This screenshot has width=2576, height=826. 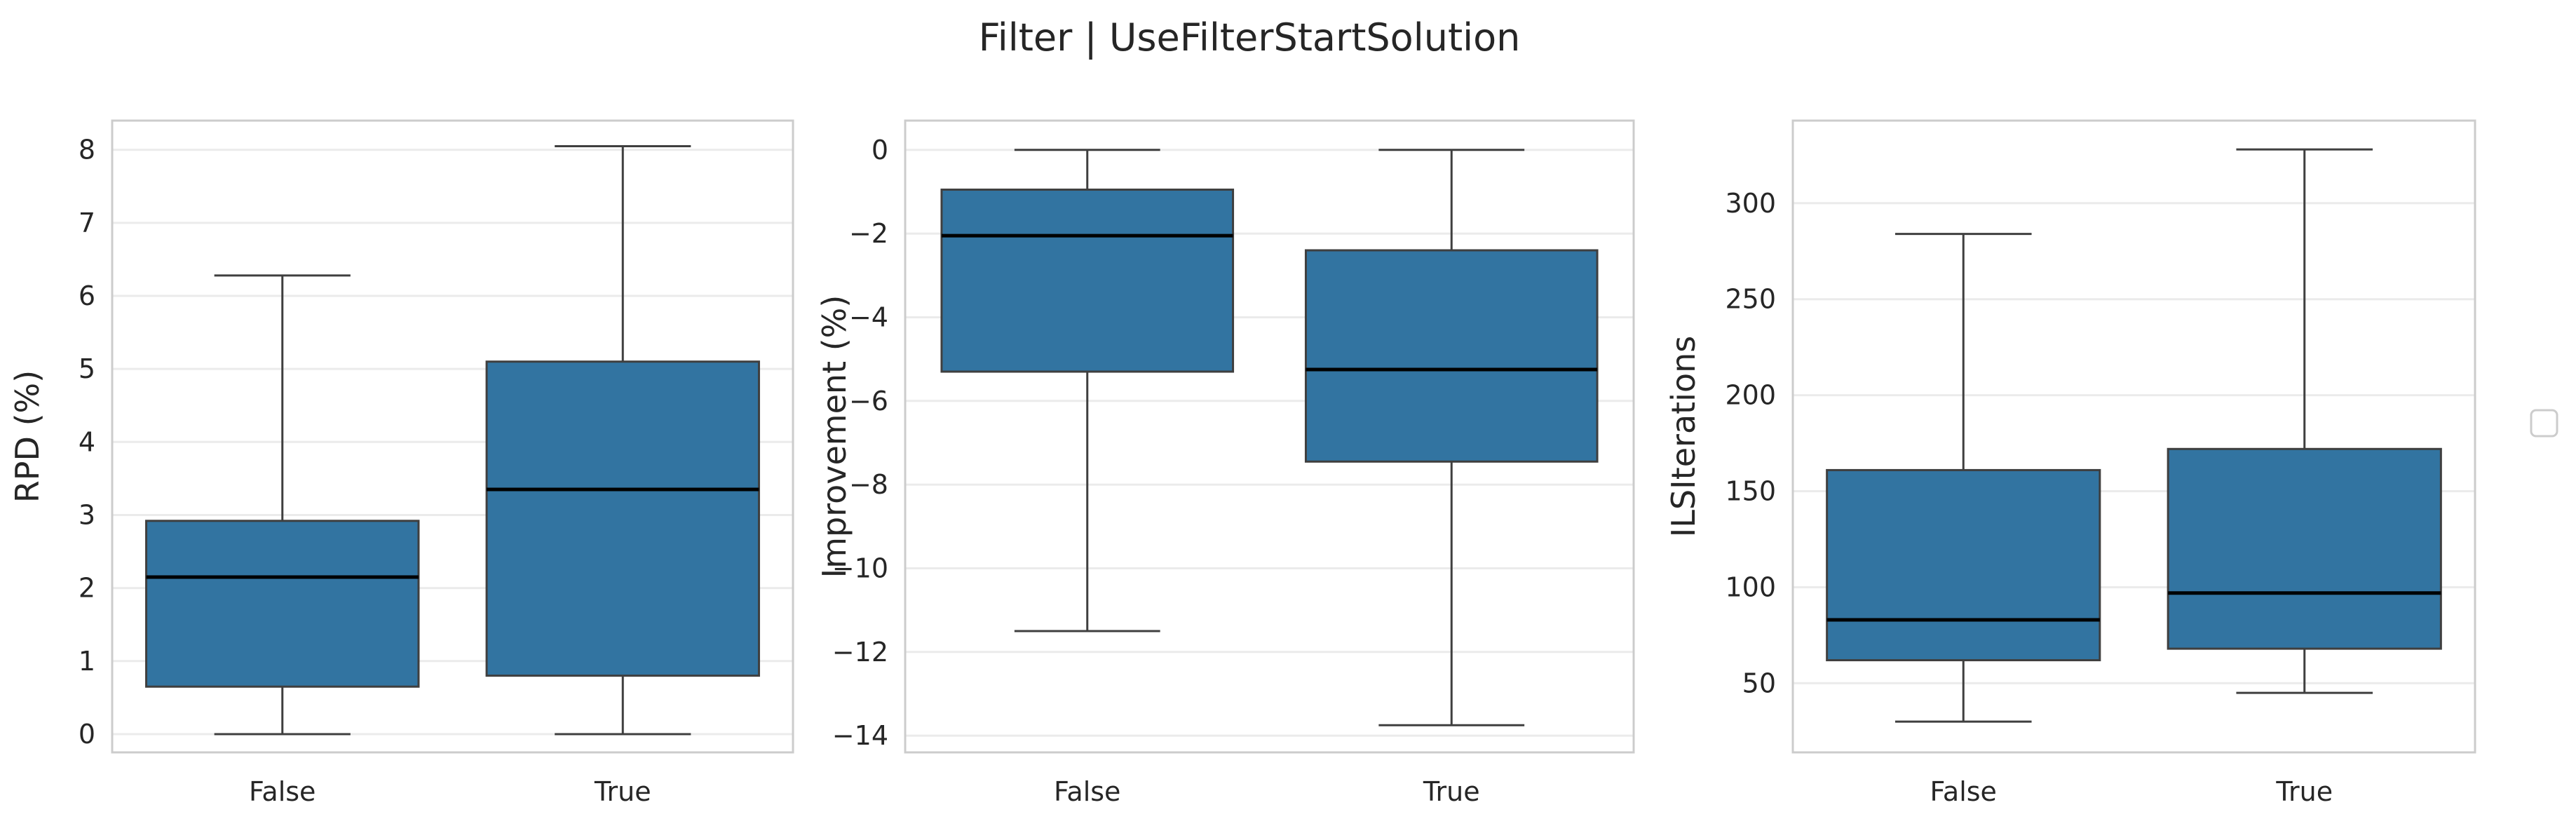 What do you see at coordinates (1759, 683) in the screenshot?
I see `y-tick-label: 50` at bounding box center [1759, 683].